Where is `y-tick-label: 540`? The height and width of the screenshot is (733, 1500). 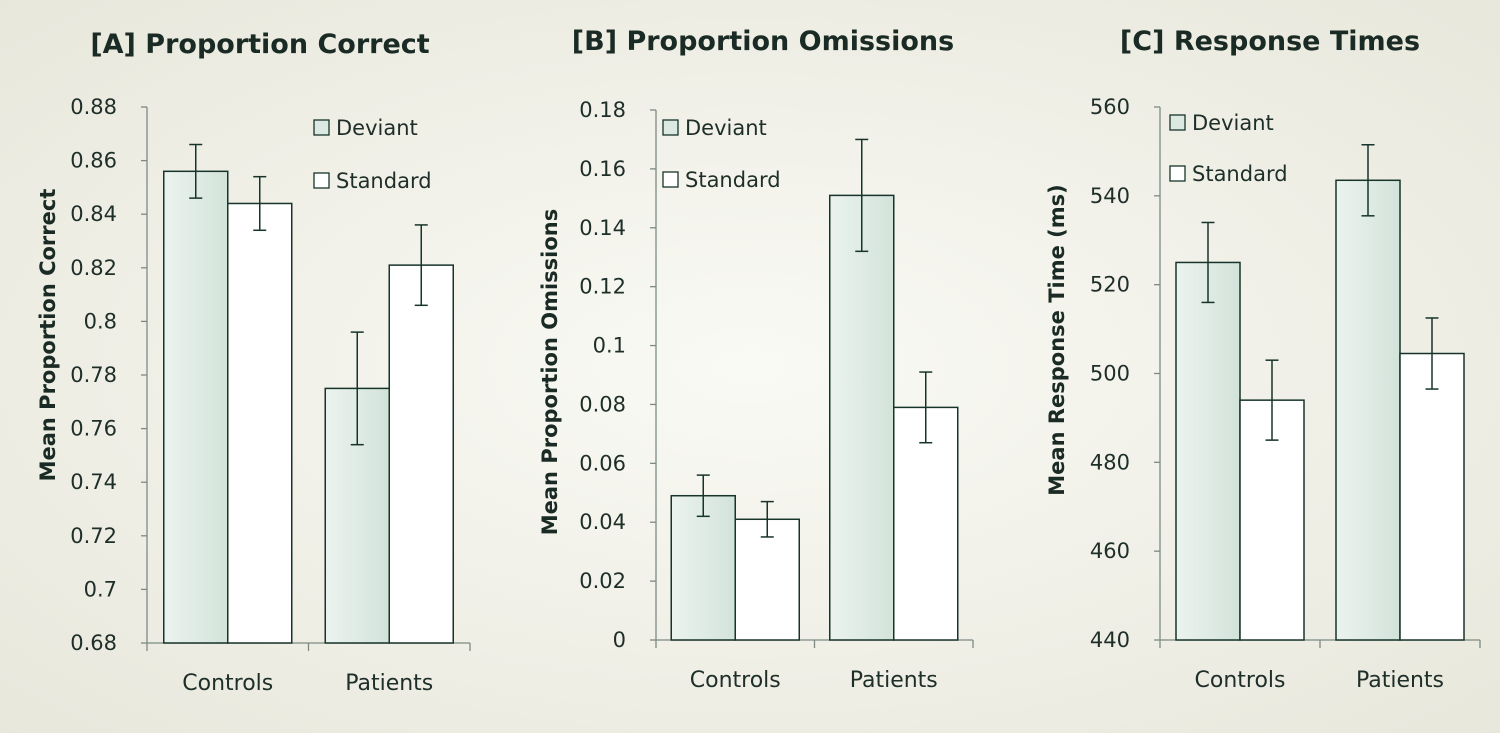 y-tick-label: 540 is located at coordinates (1110, 196).